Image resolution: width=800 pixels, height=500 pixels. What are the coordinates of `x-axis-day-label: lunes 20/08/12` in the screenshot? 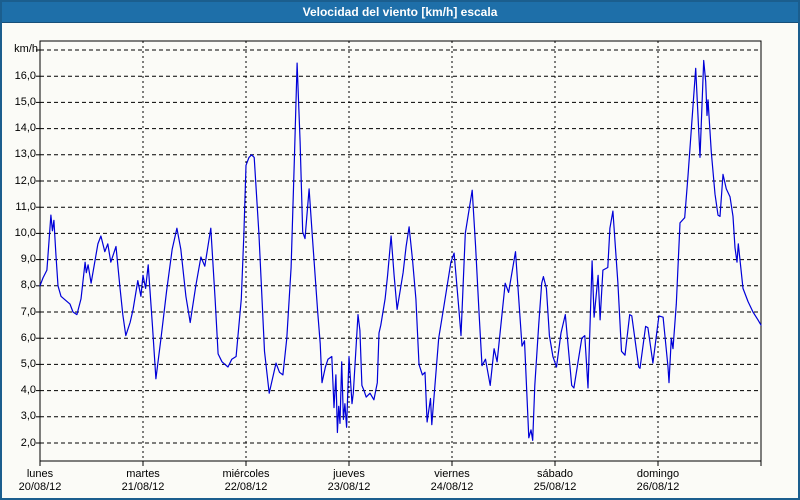 It's located at (44, 481).